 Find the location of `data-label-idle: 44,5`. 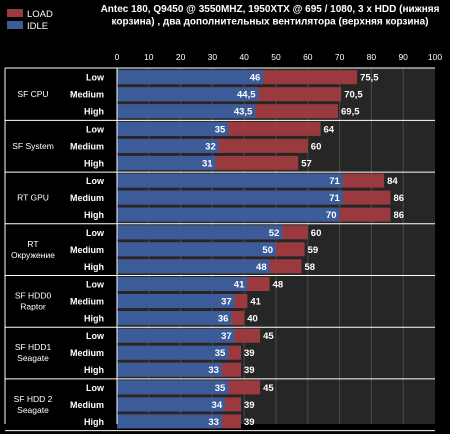

data-label-idle: 44,5 is located at coordinates (246, 95).